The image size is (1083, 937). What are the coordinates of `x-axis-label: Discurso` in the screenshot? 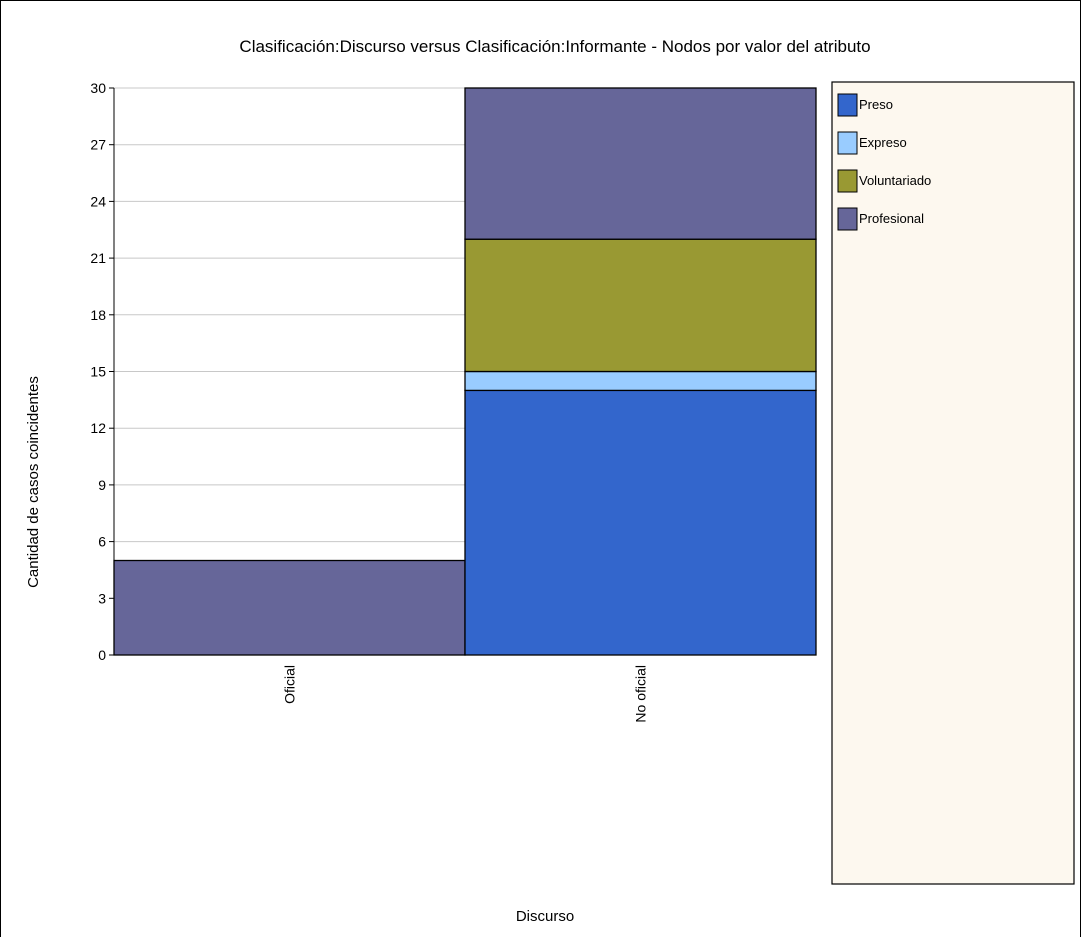 It's located at (545, 916).